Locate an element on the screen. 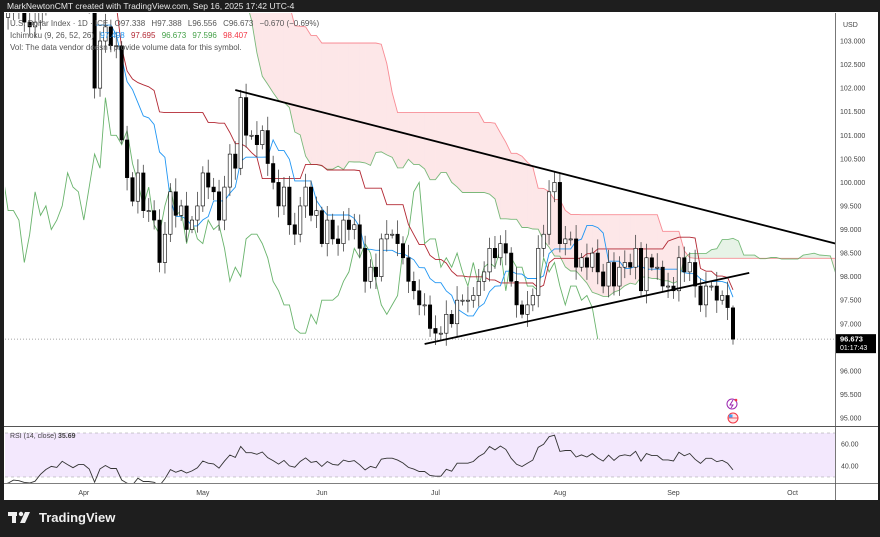 The width and height of the screenshot is (880, 537). ichimoku-kijun-value: 97.695 is located at coordinates (143, 35).